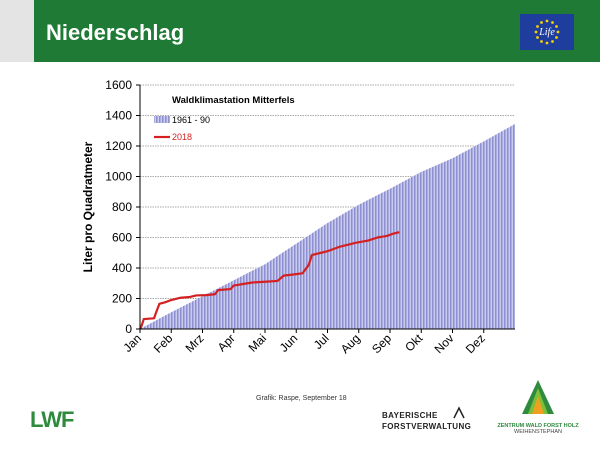  What do you see at coordinates (195, 343) in the screenshot?
I see `x-tick-label: Mrz` at bounding box center [195, 343].